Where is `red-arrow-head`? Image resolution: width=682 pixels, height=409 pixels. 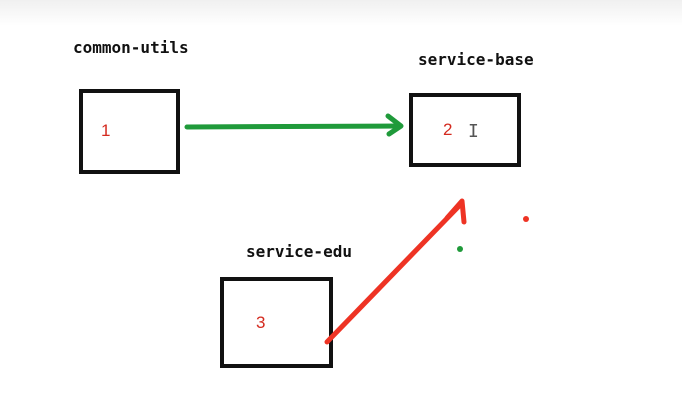
red-arrow-head is located at coordinates (455, 211).